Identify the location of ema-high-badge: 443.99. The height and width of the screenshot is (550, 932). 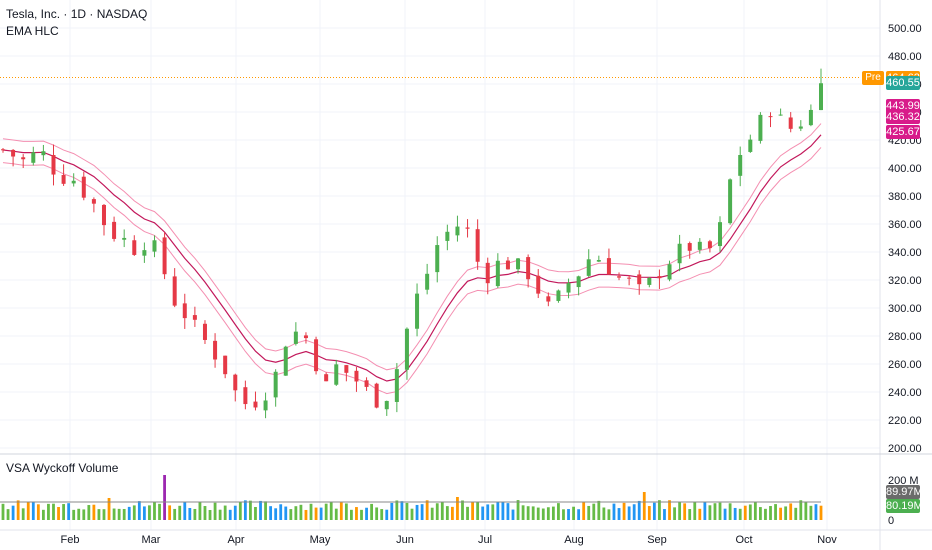
(903, 106).